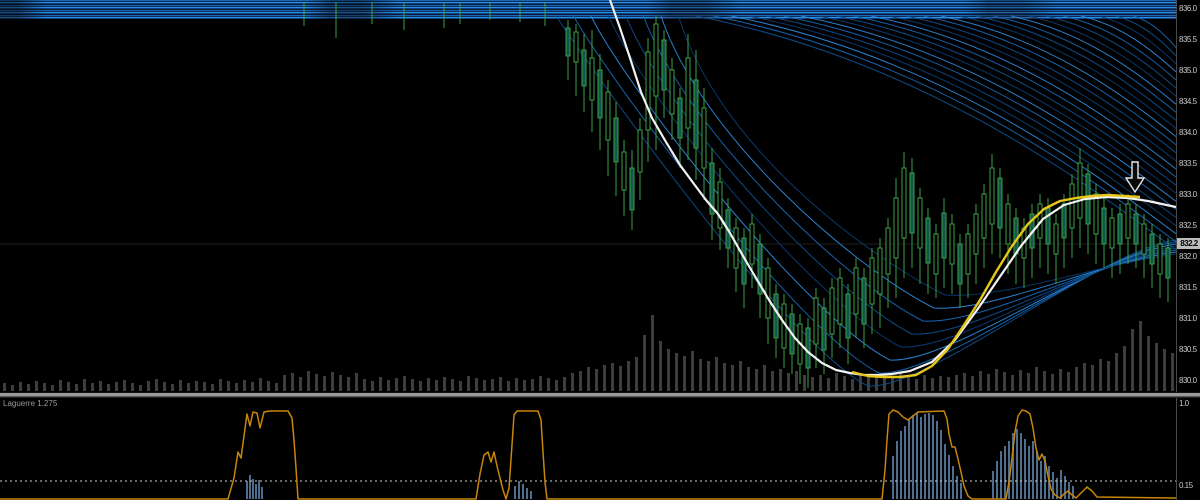 The image size is (1200, 500). What do you see at coordinates (600, 395) in the screenshot?
I see `panel-separator` at bounding box center [600, 395].